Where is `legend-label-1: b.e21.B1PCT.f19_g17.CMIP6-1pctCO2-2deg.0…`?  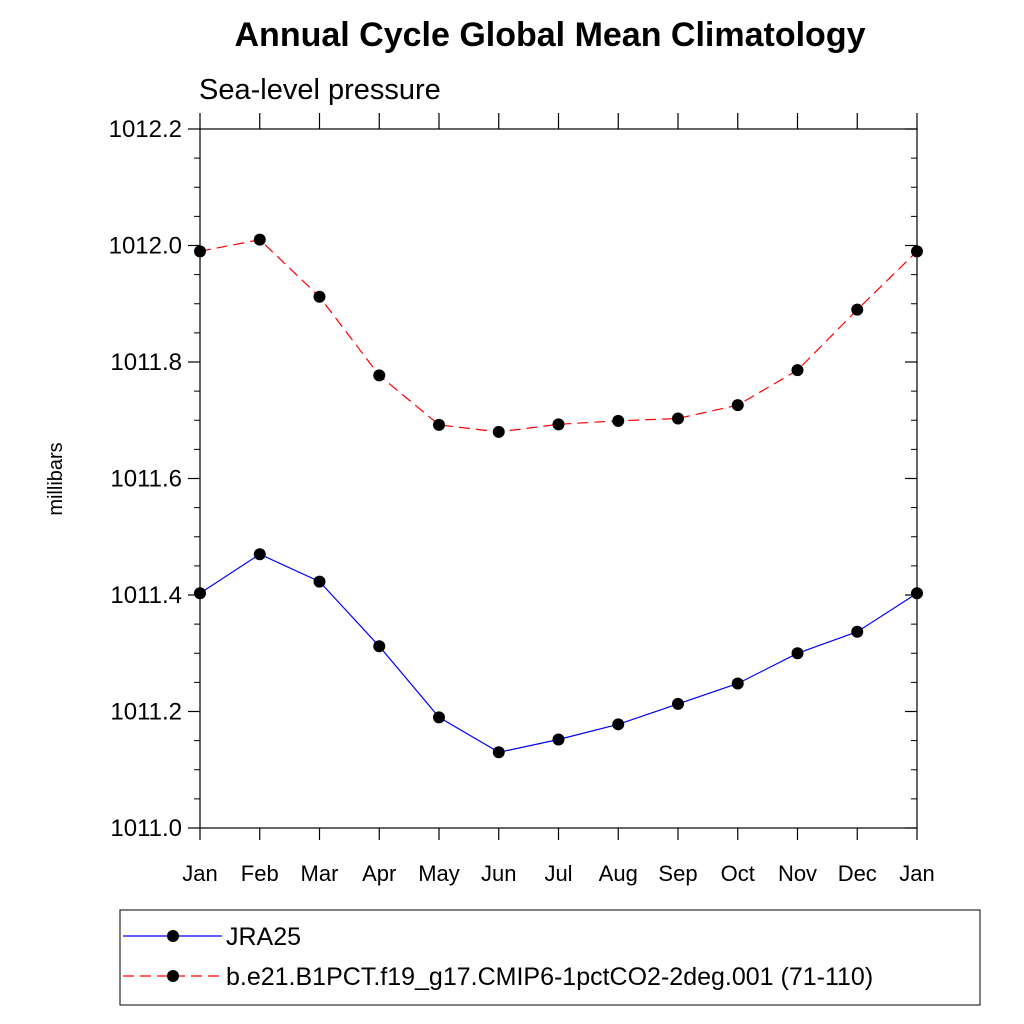 legend-label-1: b.e21.B1PCT.f19_g17.CMIP6-1pctCO2-2deg.0… is located at coordinates (549, 977).